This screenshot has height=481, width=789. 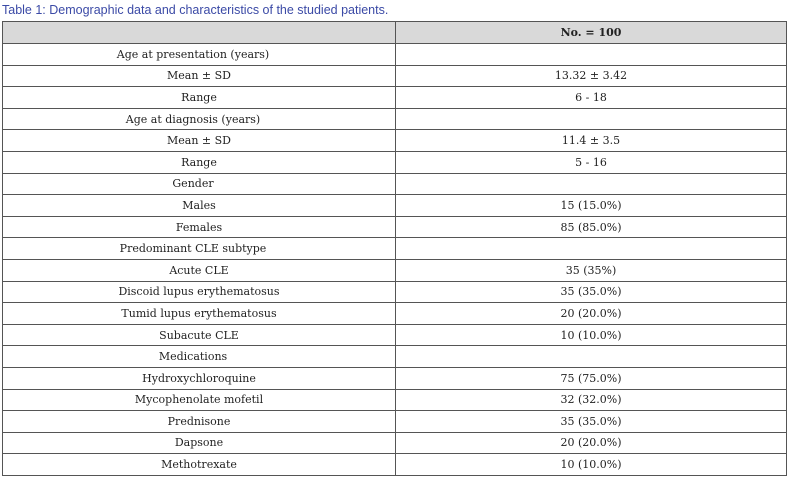 What do you see at coordinates (591, 227) in the screenshot?
I see `row-value-cell: 85 (85.0%)` at bounding box center [591, 227].